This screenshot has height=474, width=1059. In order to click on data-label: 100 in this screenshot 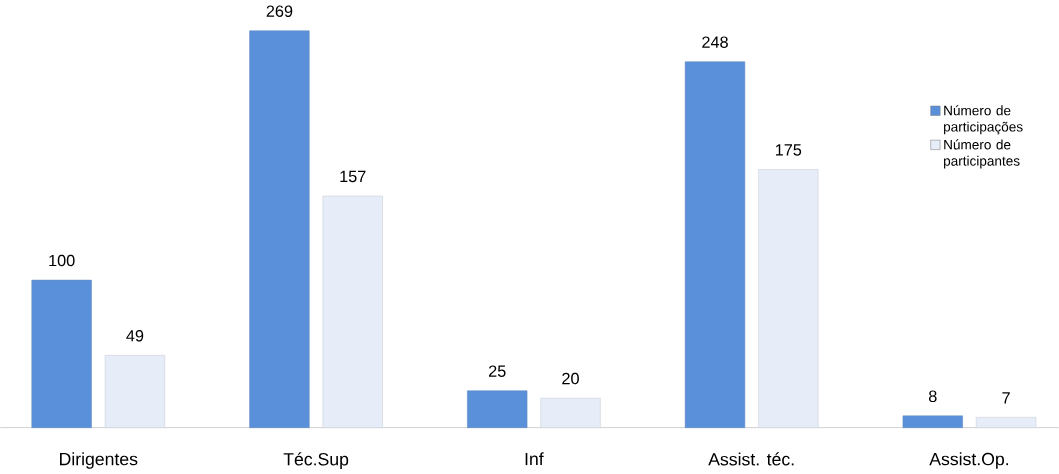, I will do `click(62, 260)`.